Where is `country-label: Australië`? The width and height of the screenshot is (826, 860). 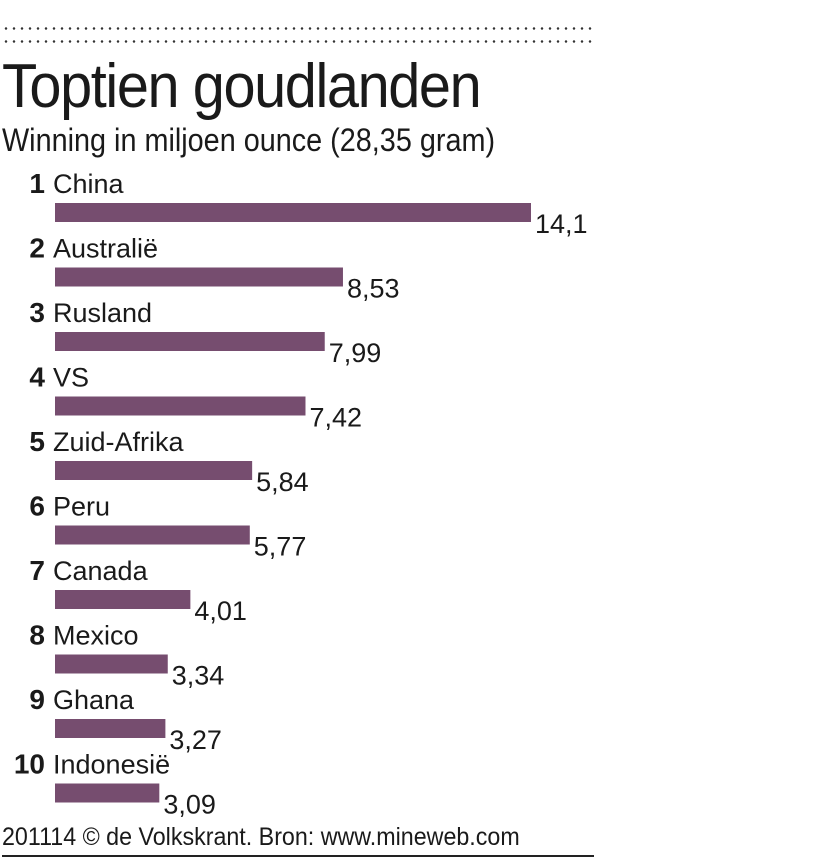 country-label: Australië is located at coordinates (105, 249).